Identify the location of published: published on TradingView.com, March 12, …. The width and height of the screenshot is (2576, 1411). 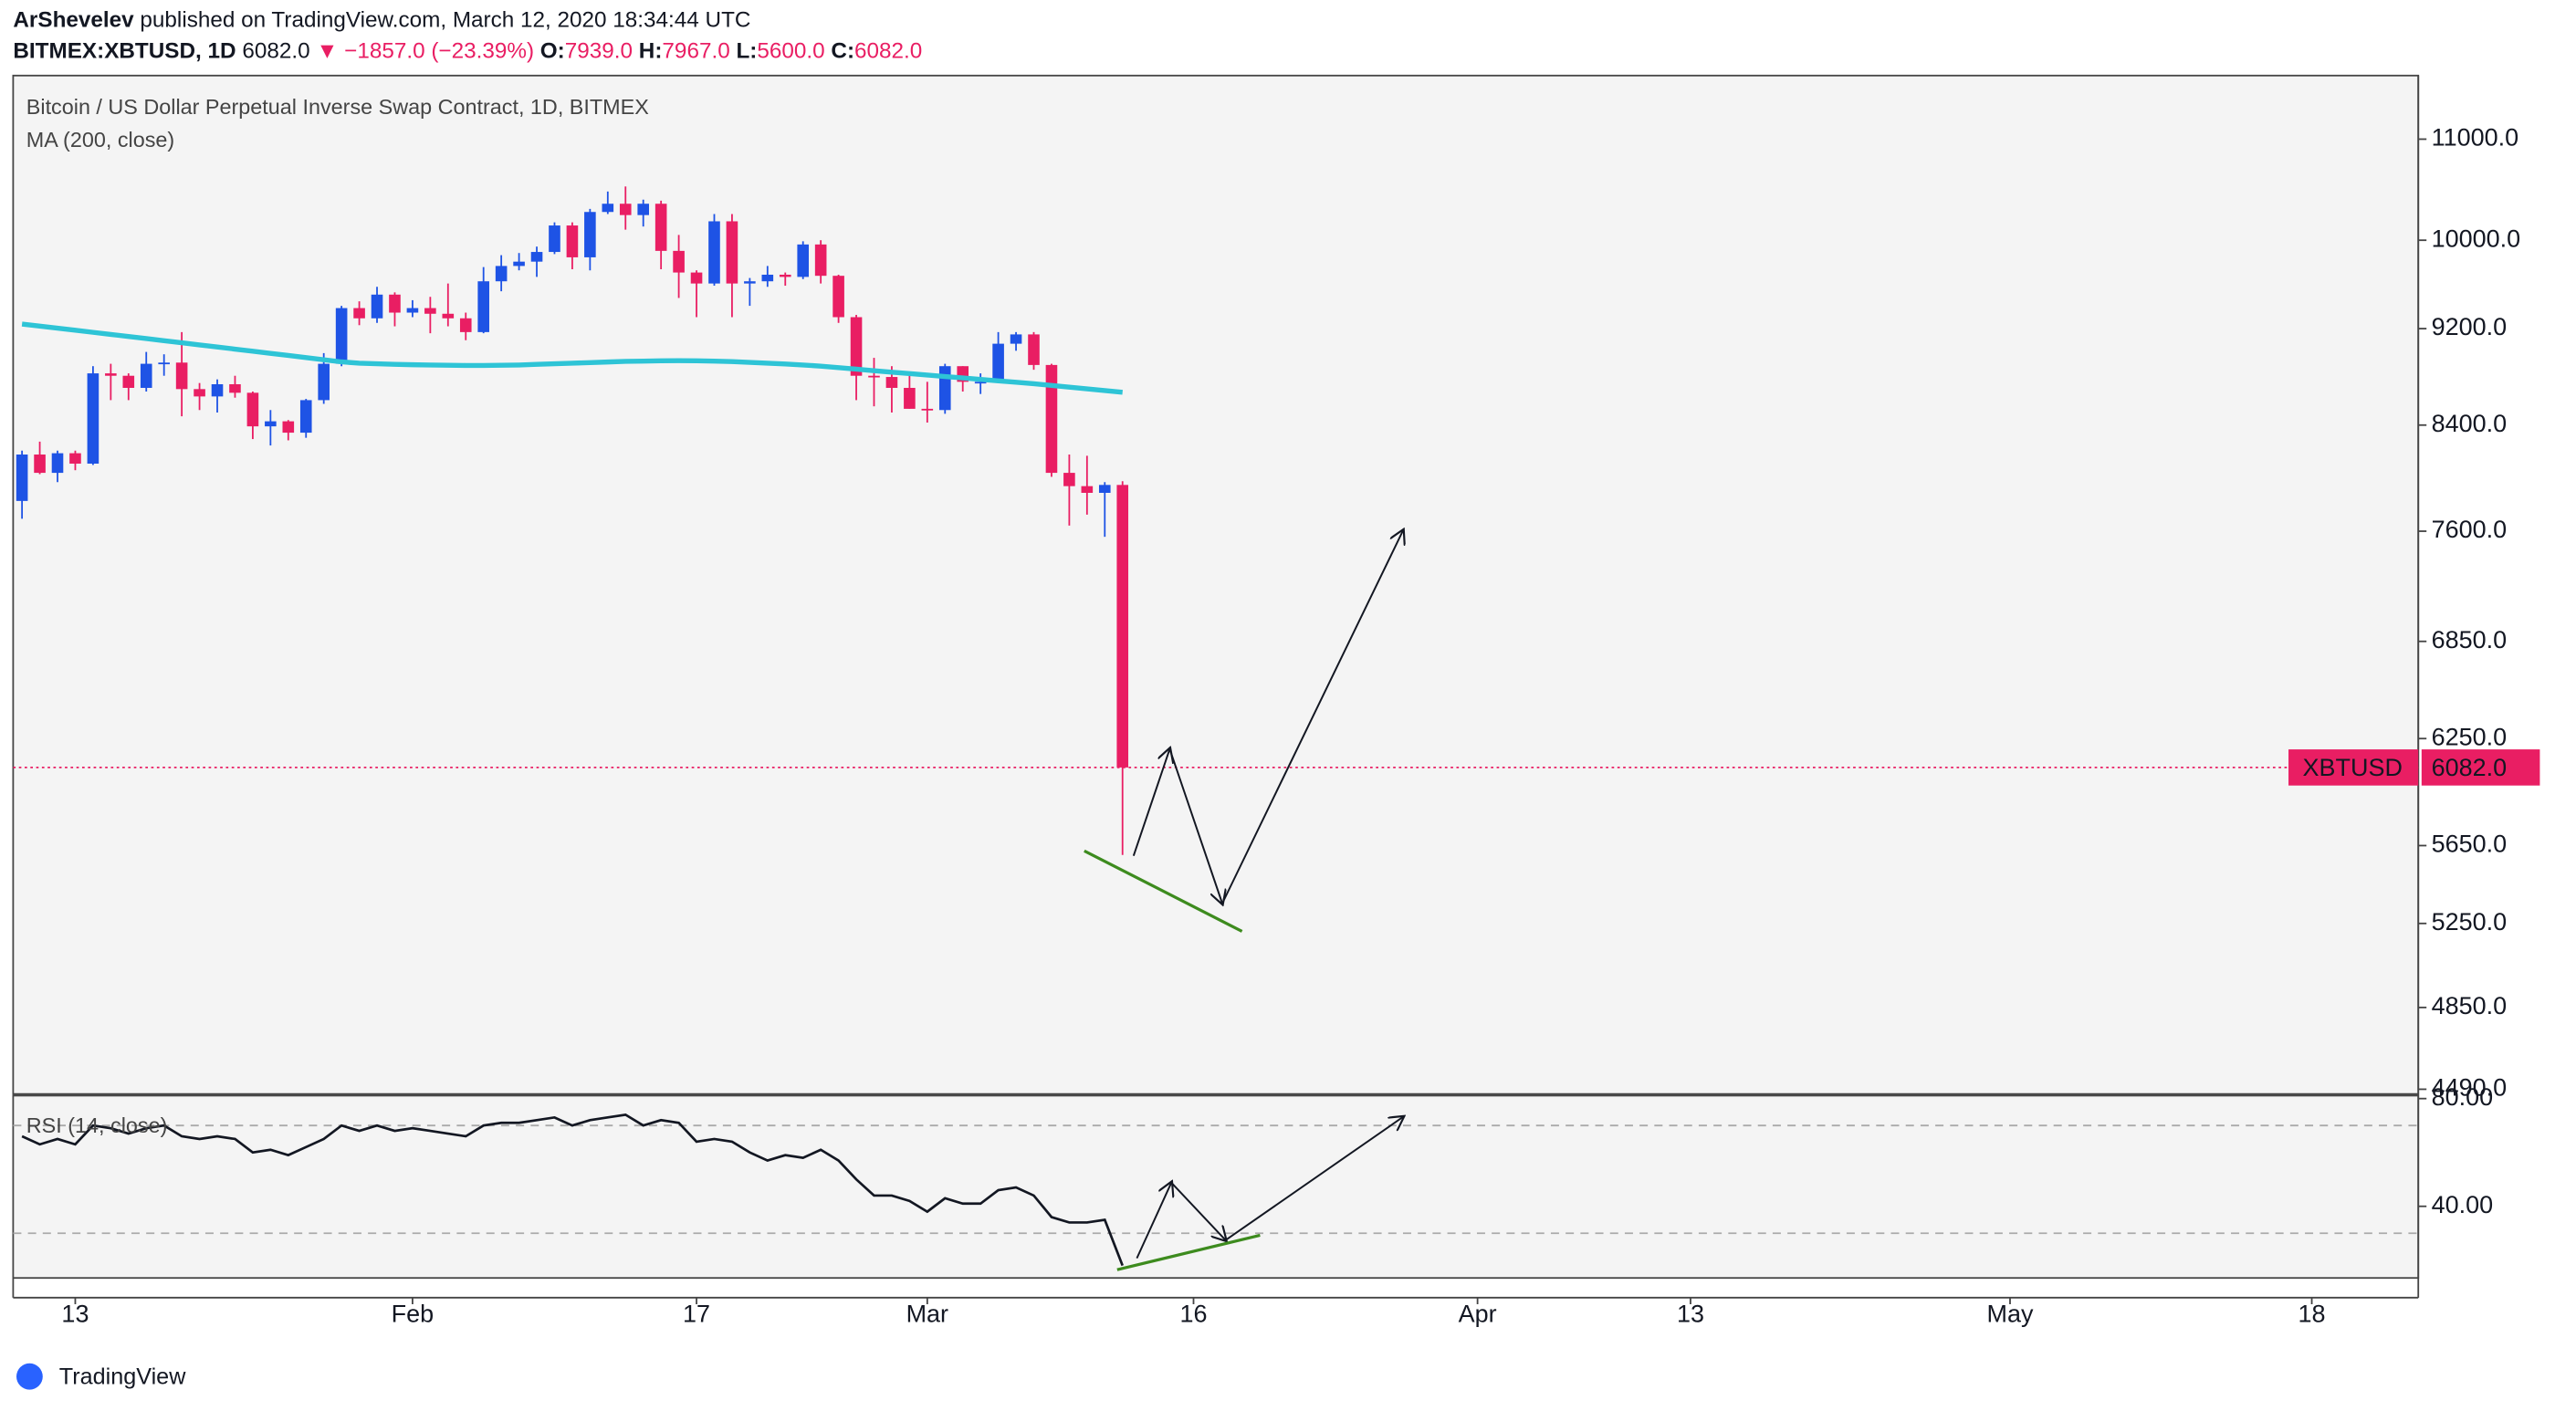
(445, 20).